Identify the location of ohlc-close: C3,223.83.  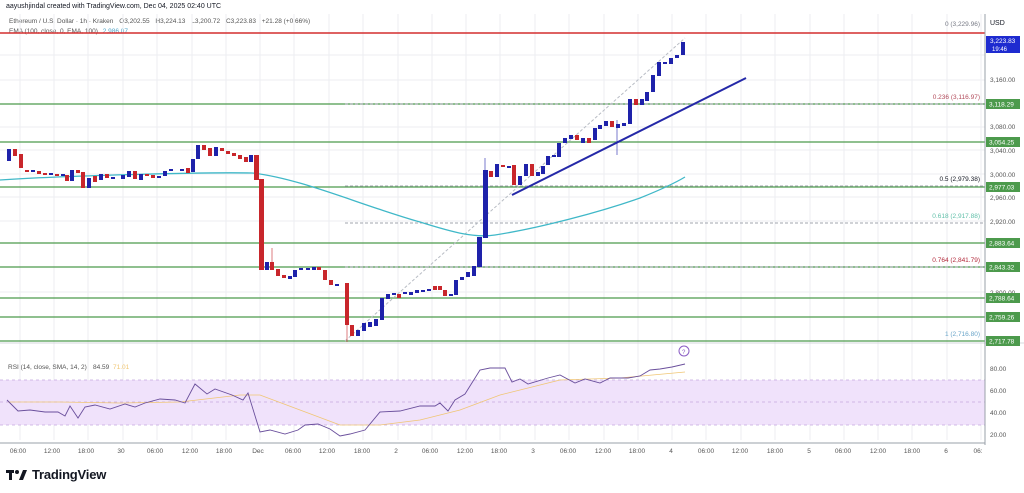
(240, 21).